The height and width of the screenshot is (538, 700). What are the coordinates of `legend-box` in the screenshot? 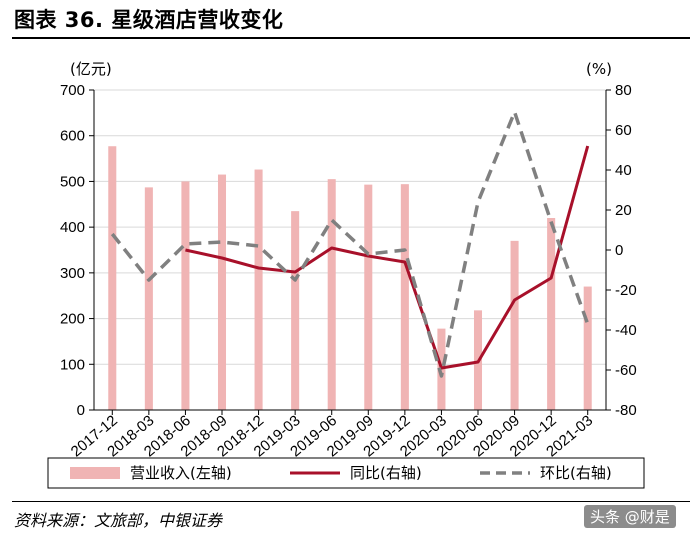 It's located at (346, 473).